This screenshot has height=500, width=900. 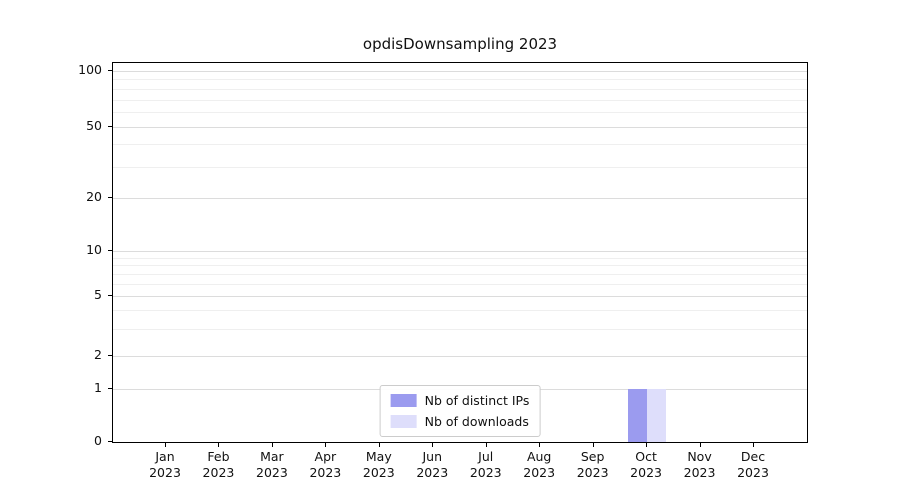 I want to click on legend: Nb of distinct IPs Nb of downloads, so click(x=460, y=411).